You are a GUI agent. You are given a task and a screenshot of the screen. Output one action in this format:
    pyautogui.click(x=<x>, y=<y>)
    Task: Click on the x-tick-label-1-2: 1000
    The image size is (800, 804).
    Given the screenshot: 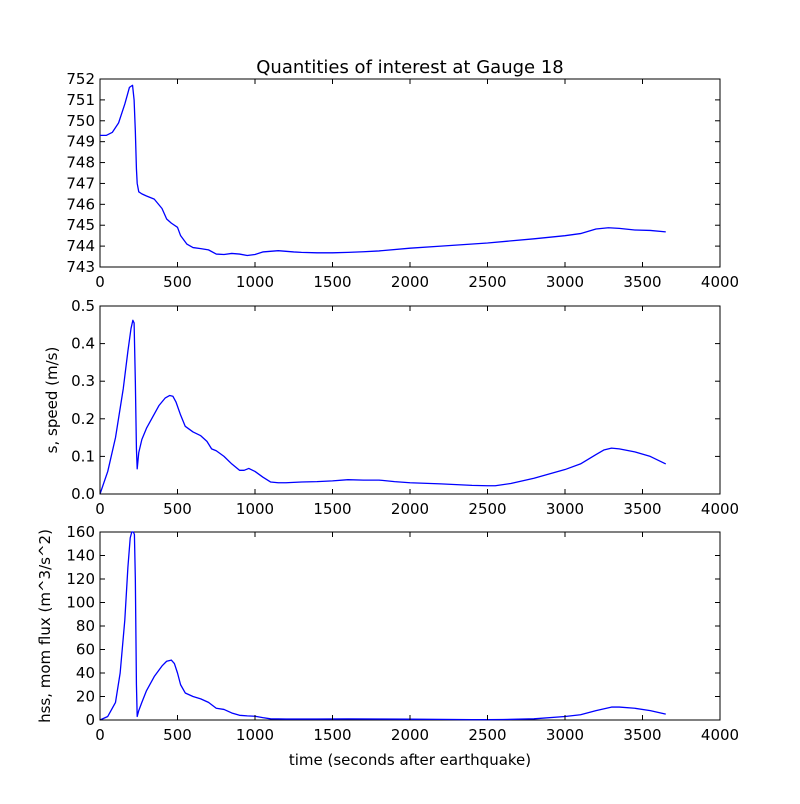 What is the action you would take?
    pyautogui.click(x=255, y=509)
    